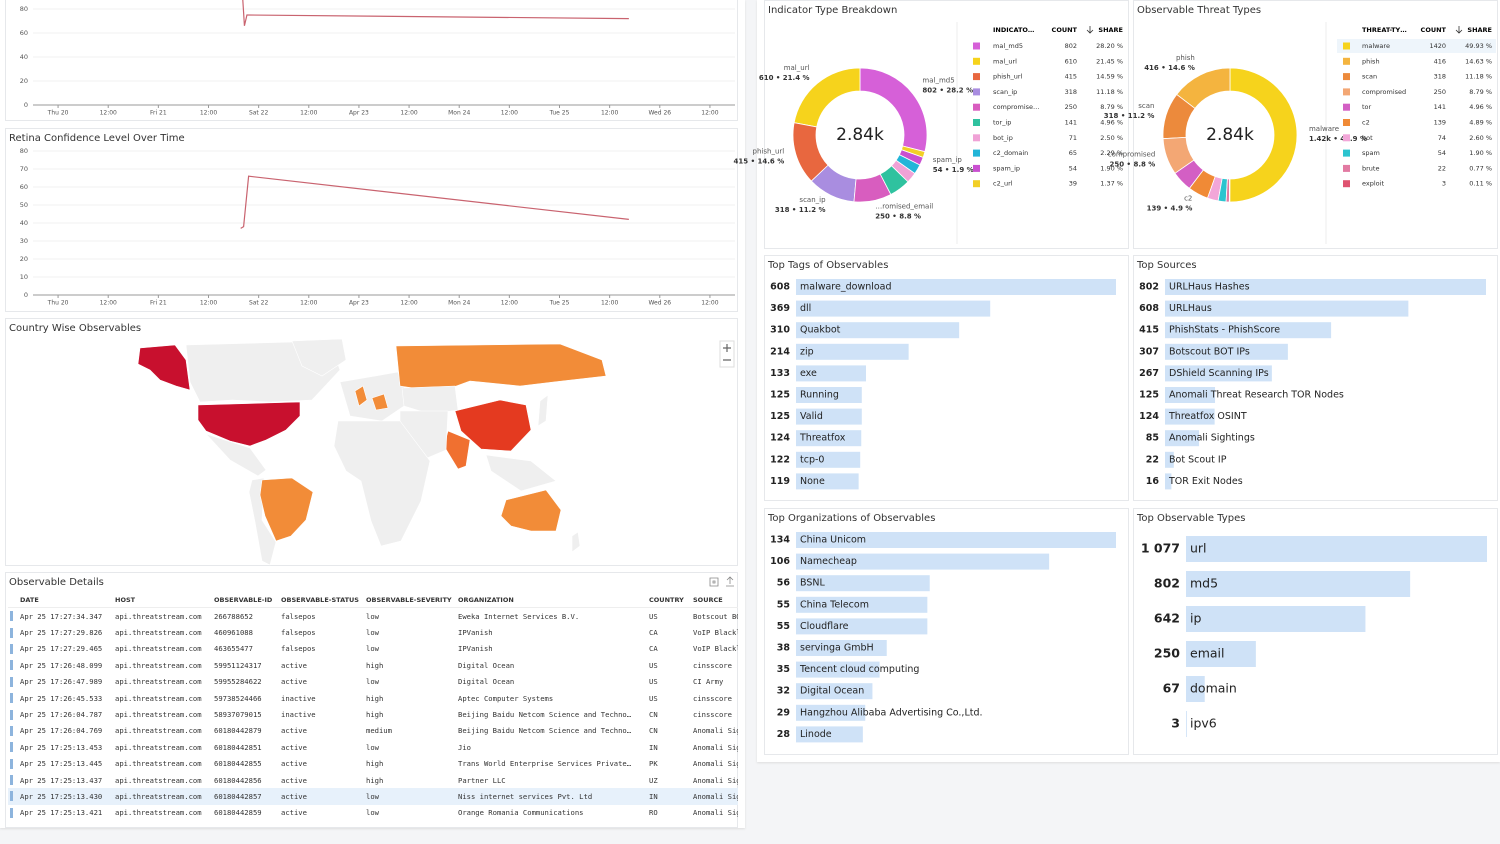  I want to click on bar-label: email, so click(1207, 653).